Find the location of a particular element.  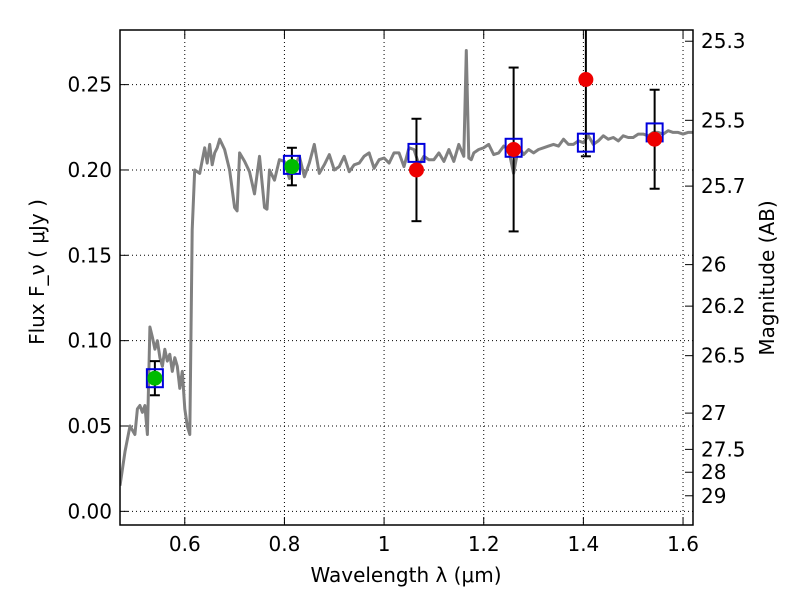

x-tick-label: 1 is located at coordinates (384, 544).